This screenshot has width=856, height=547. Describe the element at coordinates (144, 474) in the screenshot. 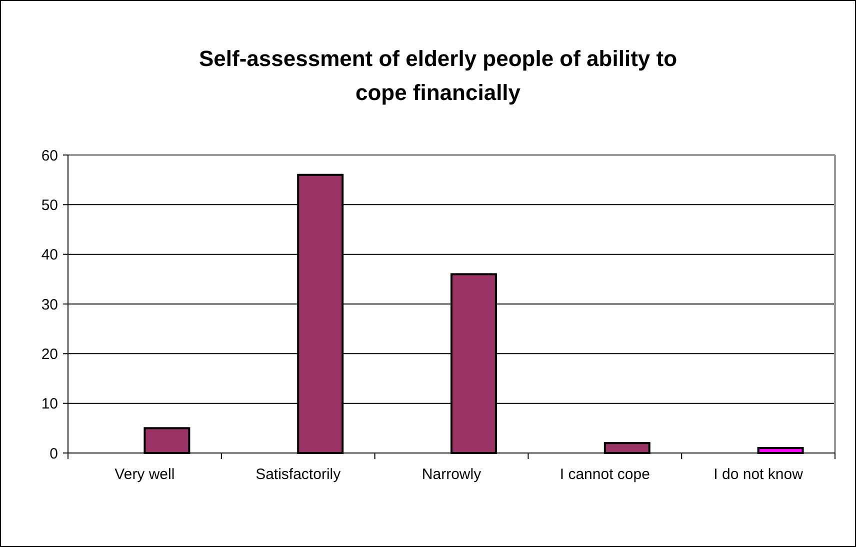

I see `x-tick-label: Very well` at that location.